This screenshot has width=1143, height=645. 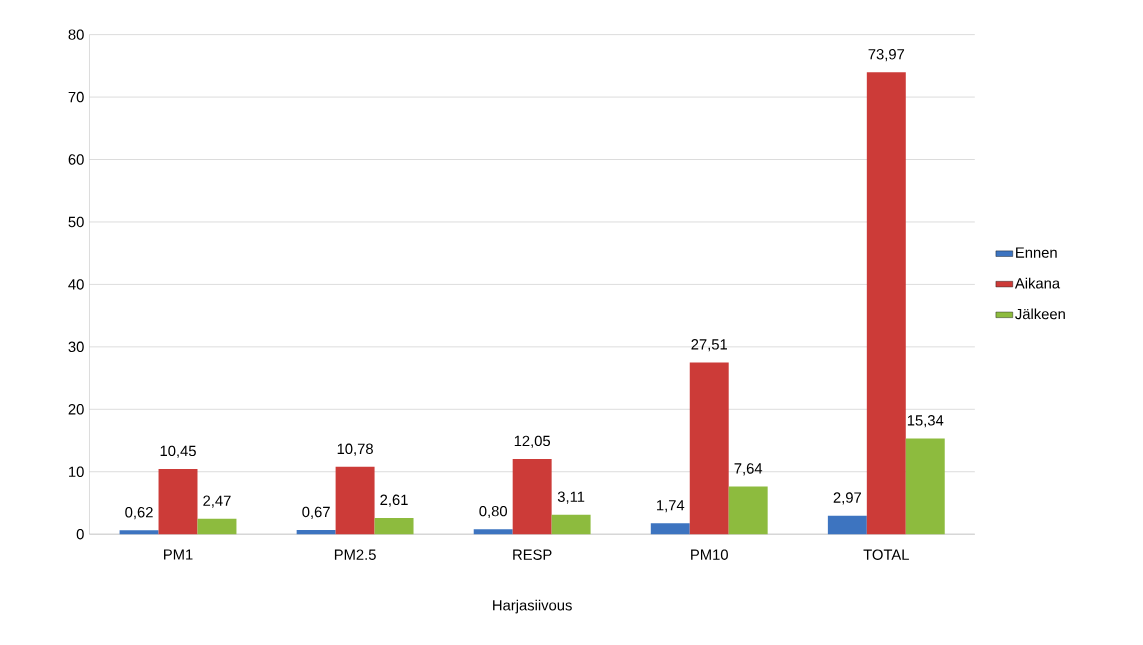 What do you see at coordinates (532, 554) in the screenshot?
I see `x-tick-label: RESP` at bounding box center [532, 554].